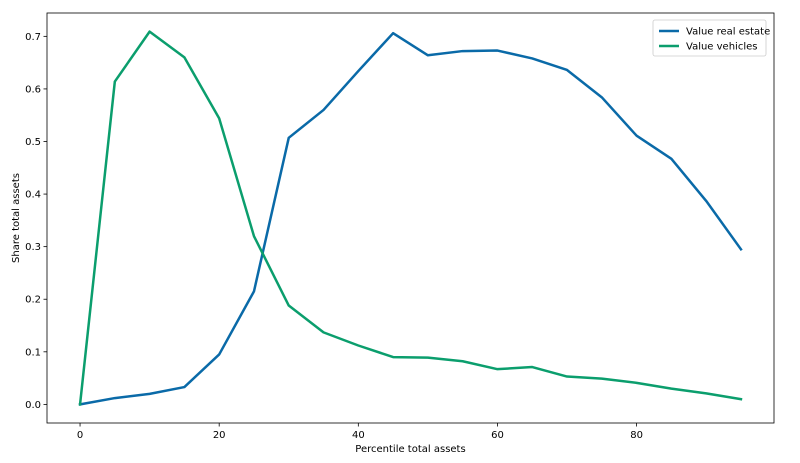 Image resolution: width=800 pixels, height=463 pixels. Describe the element at coordinates (33, 405) in the screenshot. I see `y-tick-label: 0.0` at that location.